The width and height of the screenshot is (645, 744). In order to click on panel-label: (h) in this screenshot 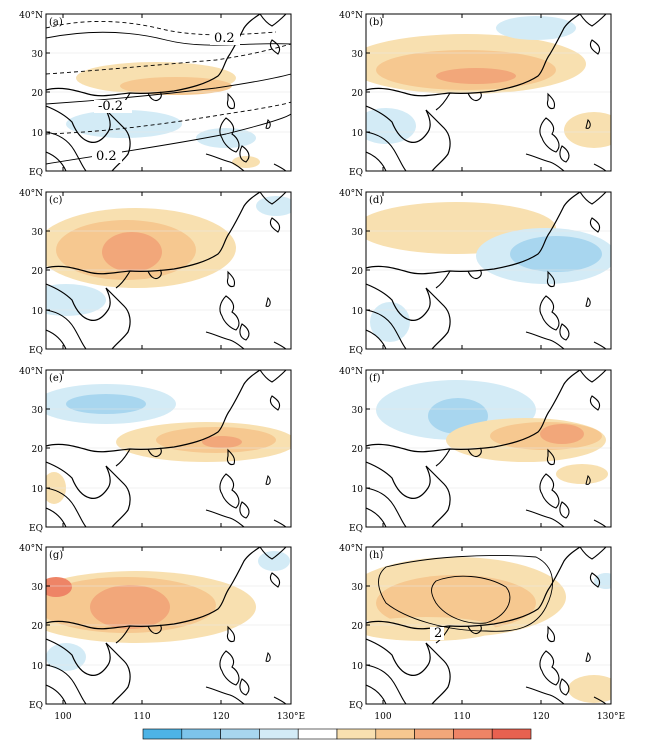, I will do `click(376, 555)`.